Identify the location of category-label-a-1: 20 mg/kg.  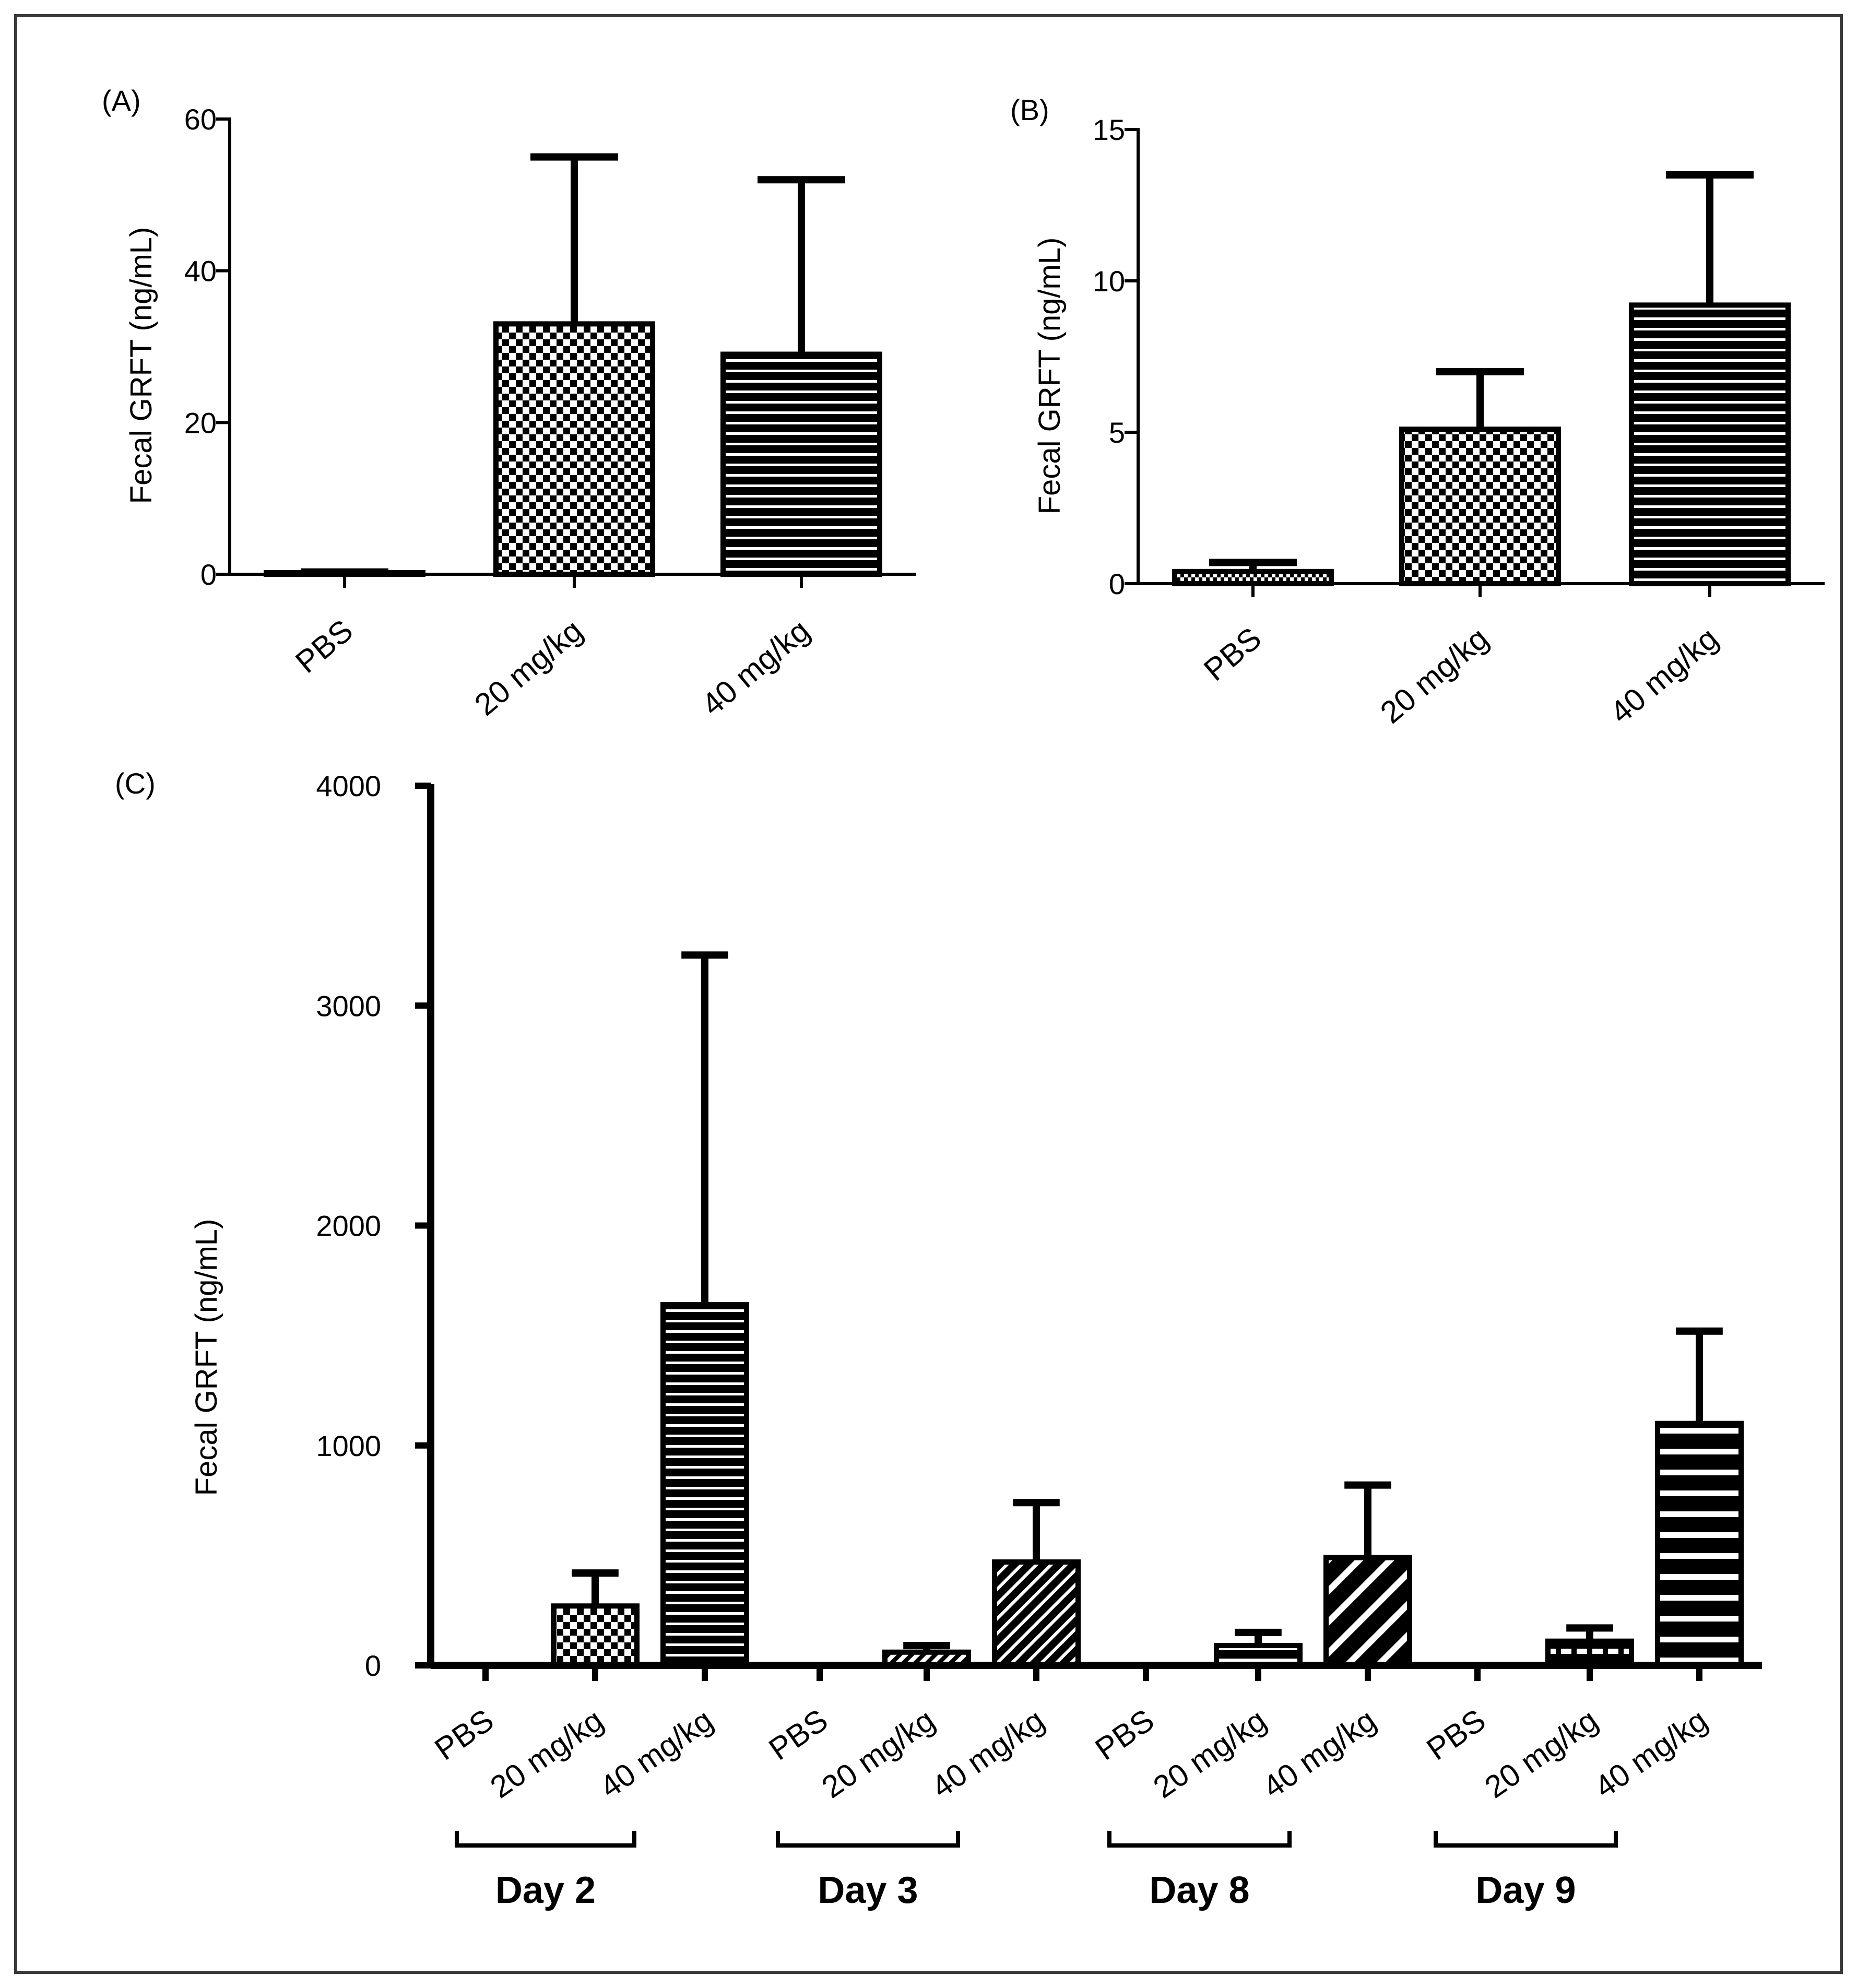
(528, 668).